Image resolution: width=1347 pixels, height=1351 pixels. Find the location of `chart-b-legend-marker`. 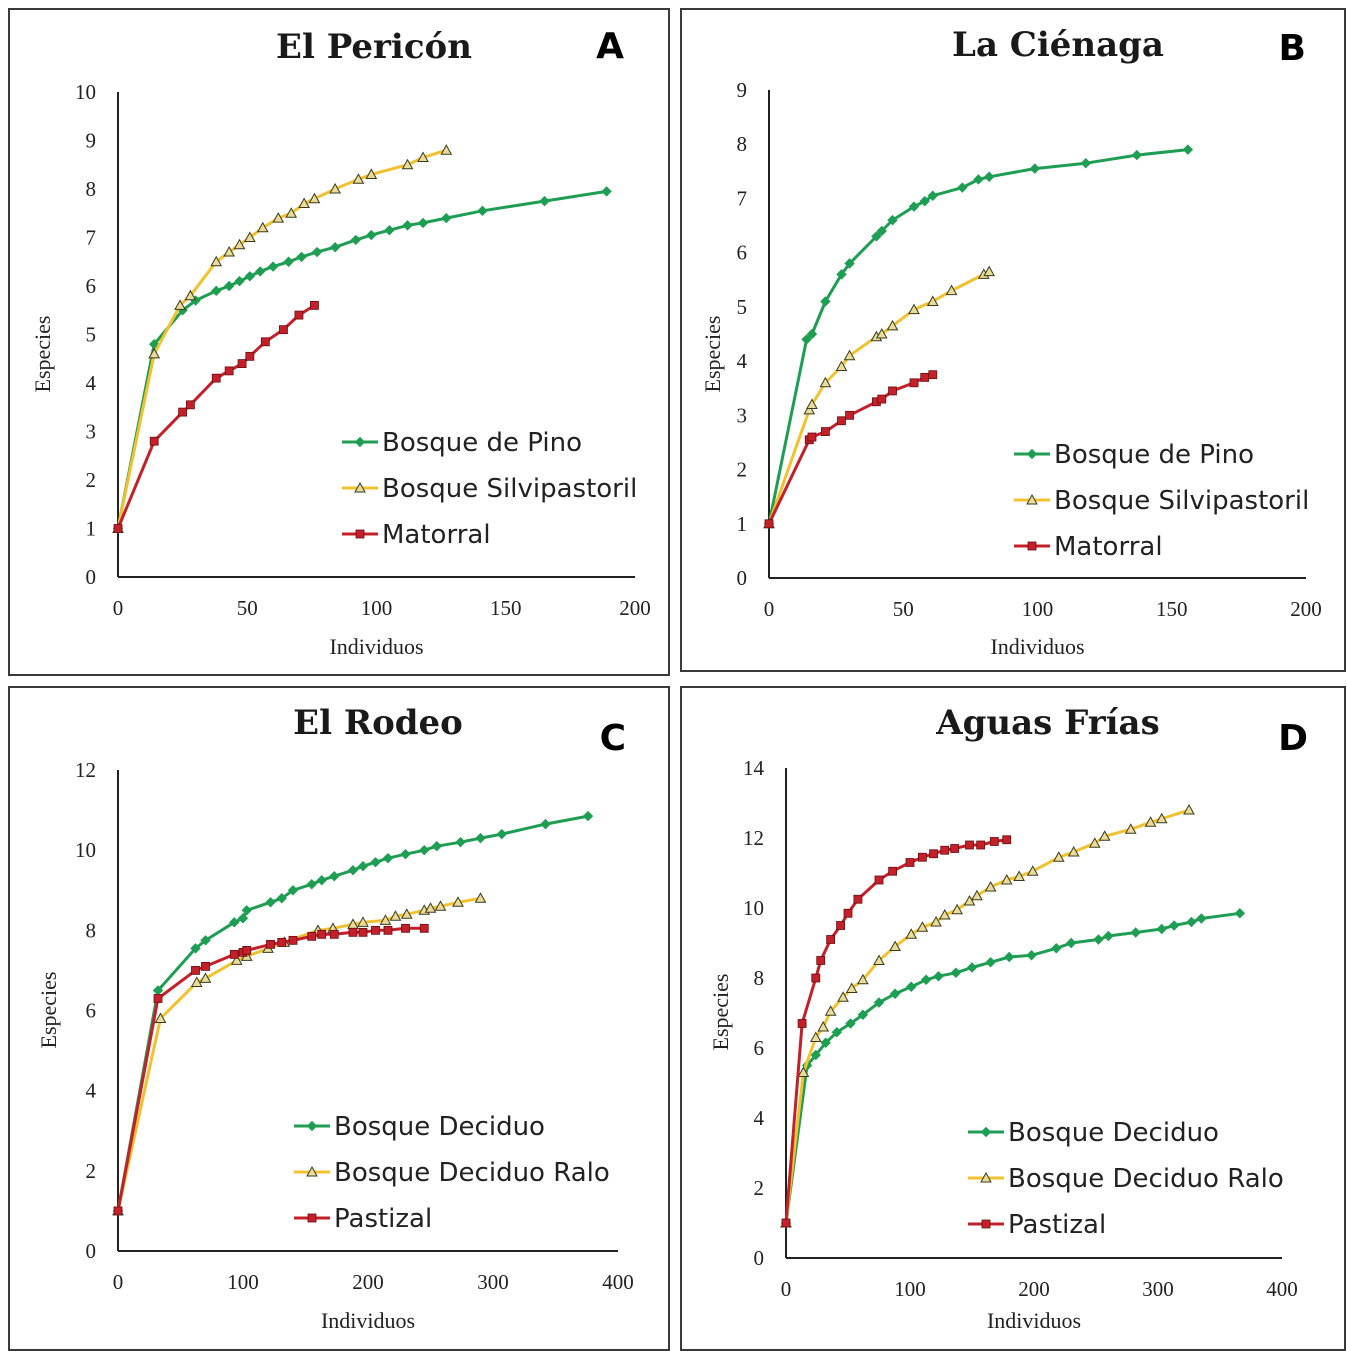

chart-b-legend-marker is located at coordinates (1032, 499).